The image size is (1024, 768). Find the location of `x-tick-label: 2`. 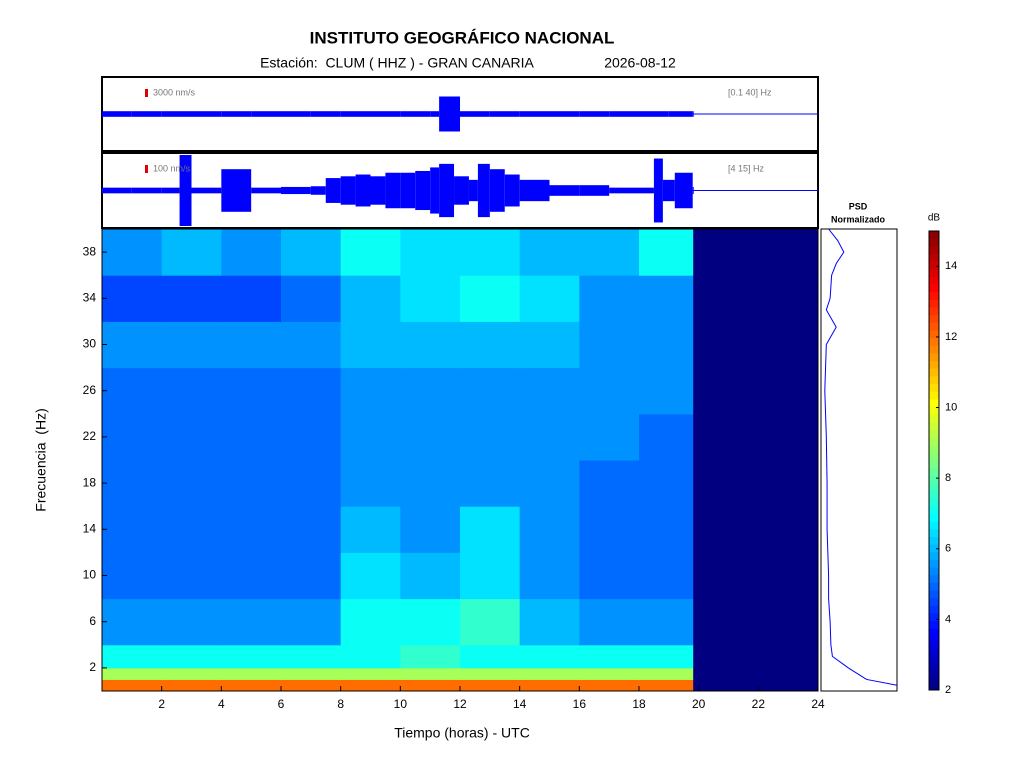

x-tick-label: 2 is located at coordinates (161, 704).